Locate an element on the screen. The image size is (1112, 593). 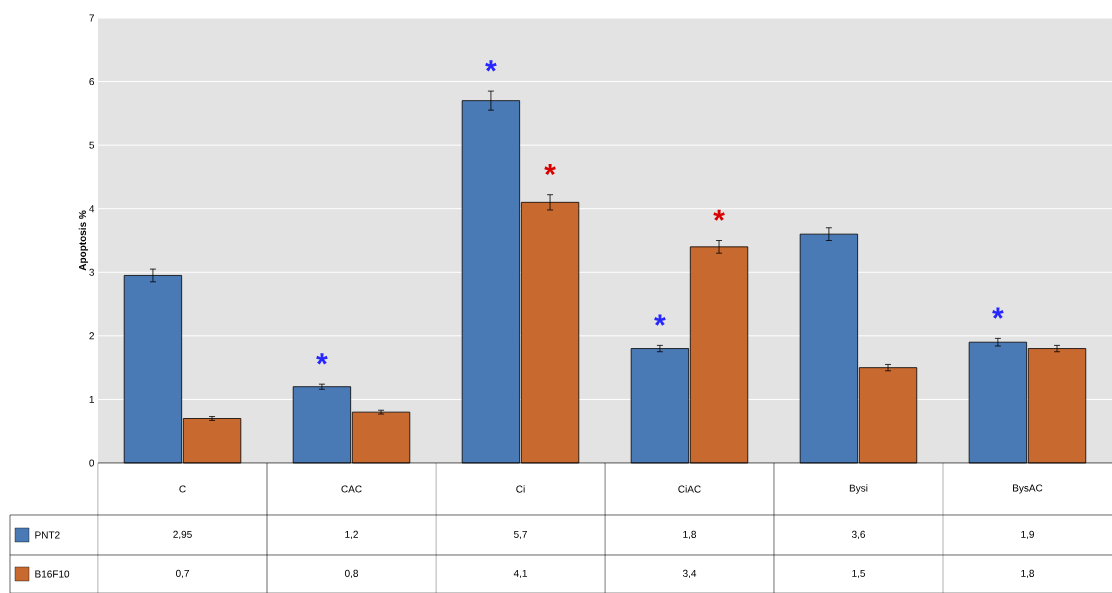
y-tick-label: 1 is located at coordinates (91, 399).